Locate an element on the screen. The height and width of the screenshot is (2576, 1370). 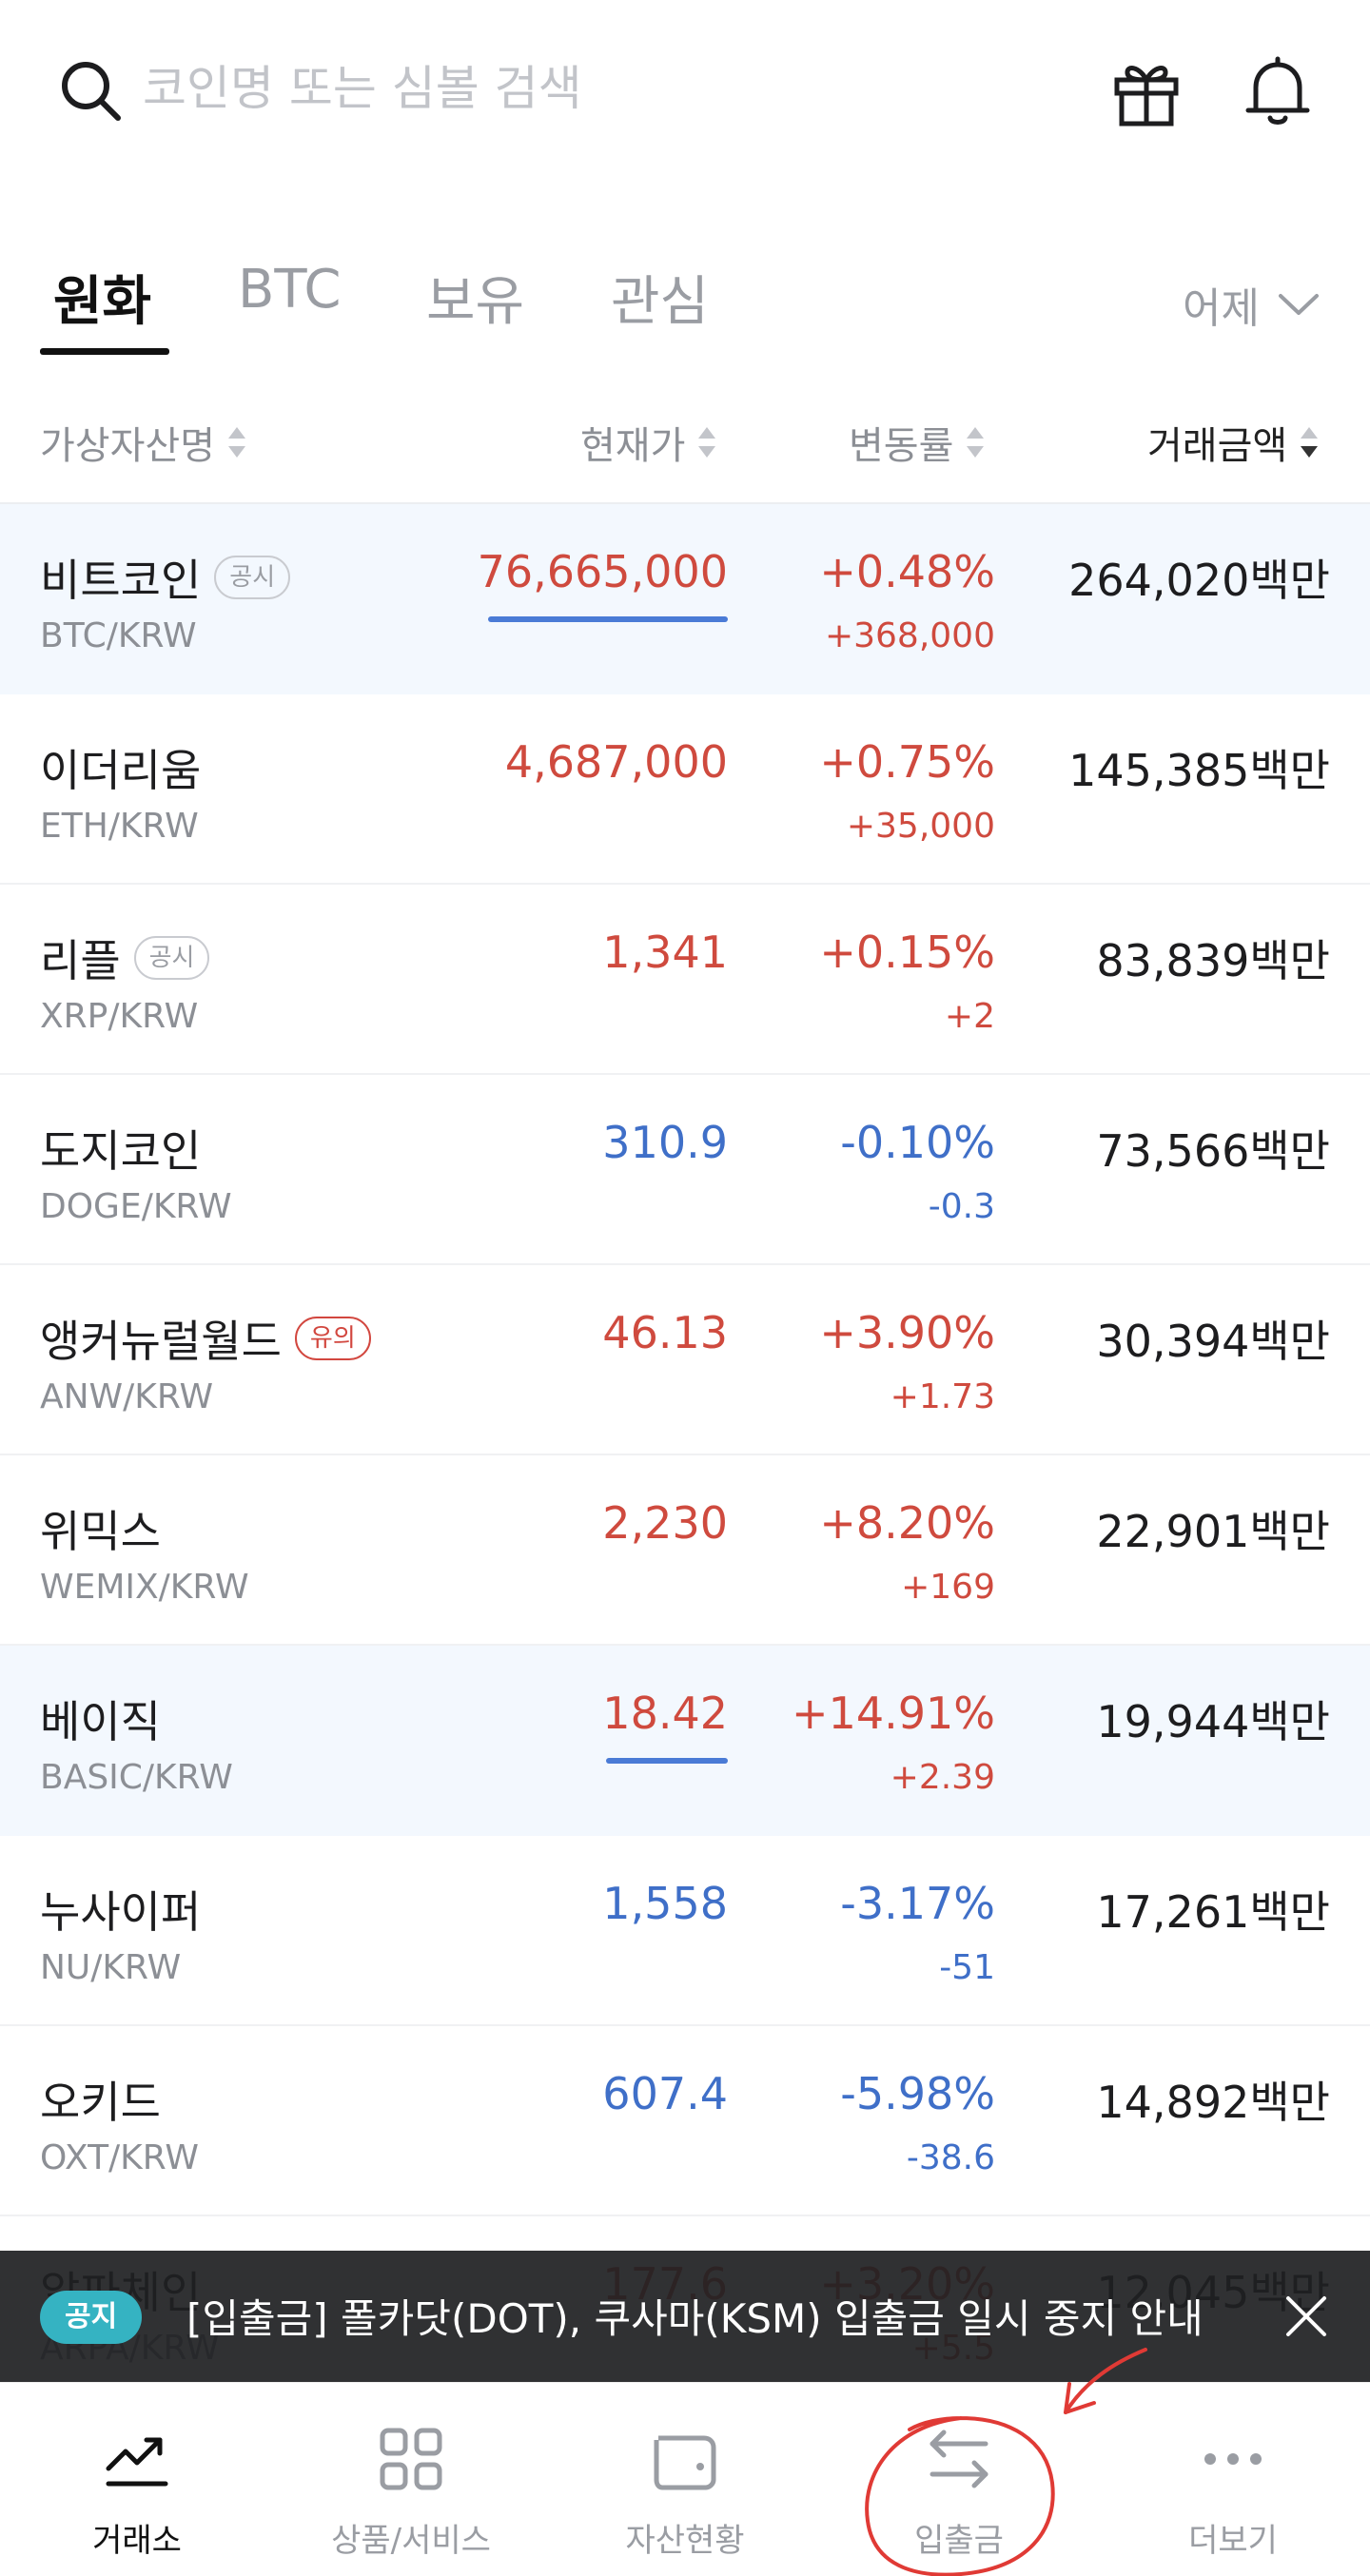
coin-name-text: 누사이퍼 is located at coordinates (121, 1912).